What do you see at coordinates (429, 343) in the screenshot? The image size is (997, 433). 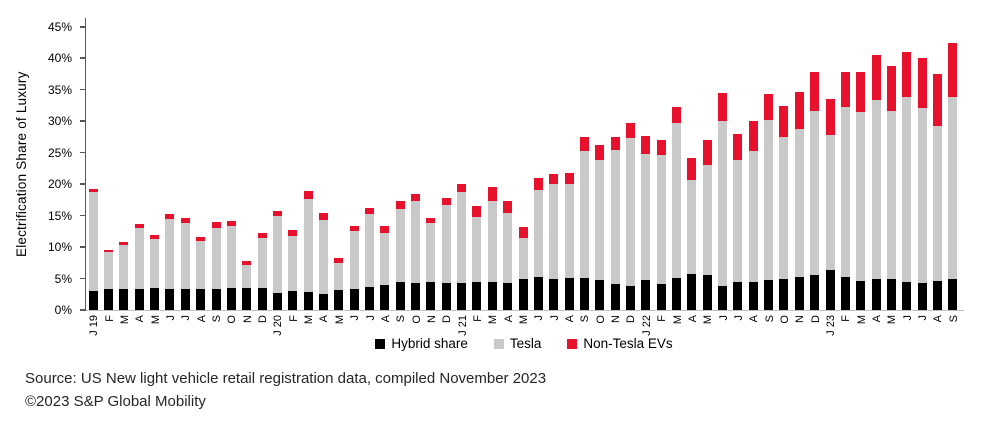 I see `legend-label: Hybrid share` at bounding box center [429, 343].